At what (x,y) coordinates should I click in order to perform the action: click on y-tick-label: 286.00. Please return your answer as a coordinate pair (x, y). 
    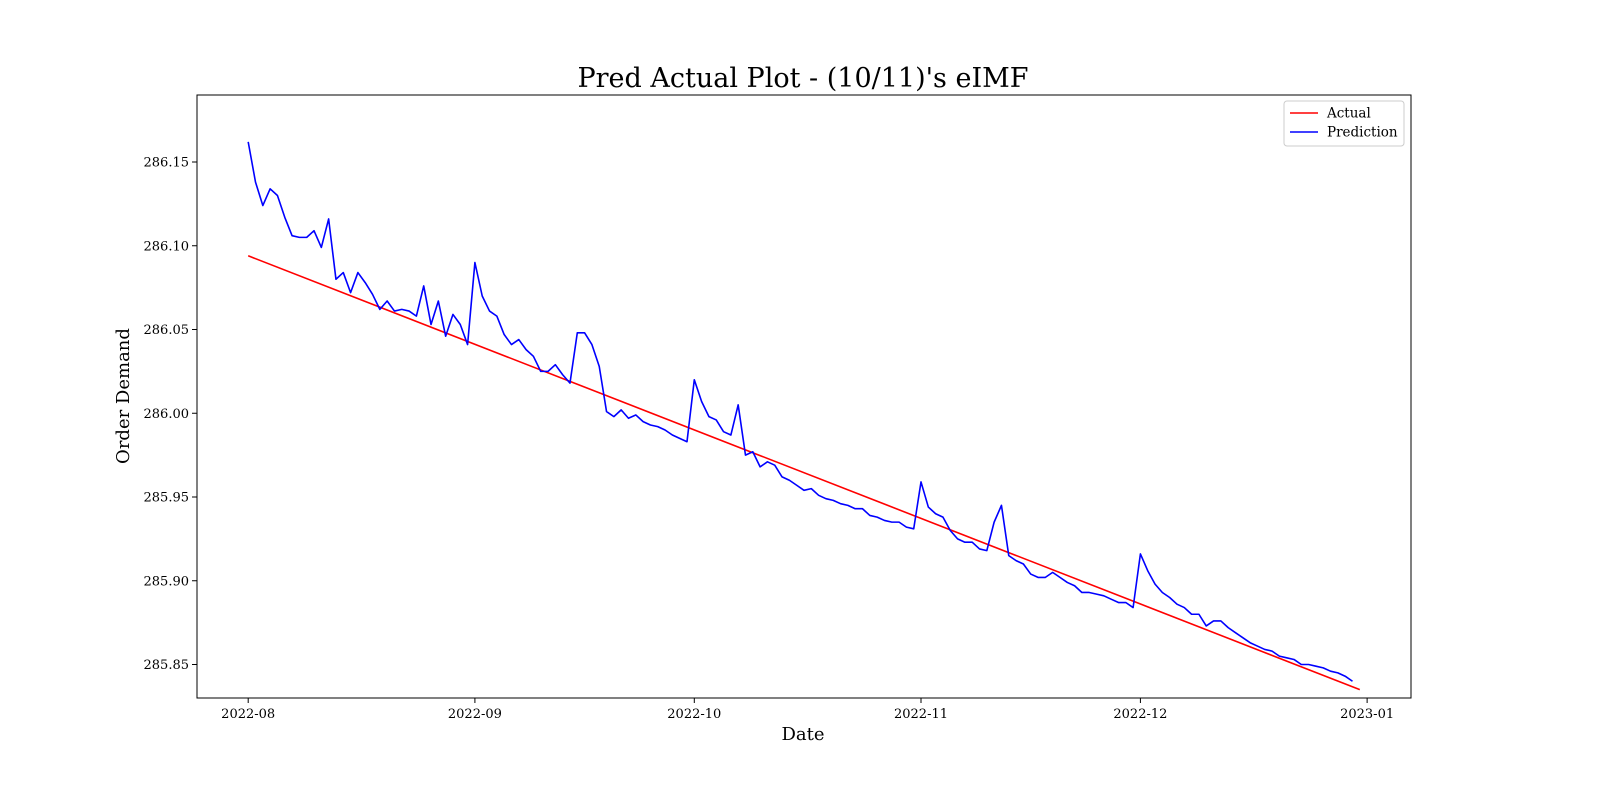
    Looking at the image, I should click on (167, 414).